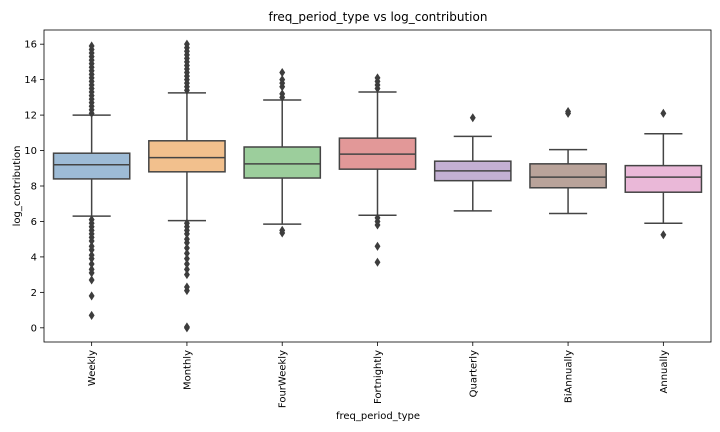  Describe the element at coordinates (187, 370) in the screenshot. I see `x-tick-label: Monthly` at that location.